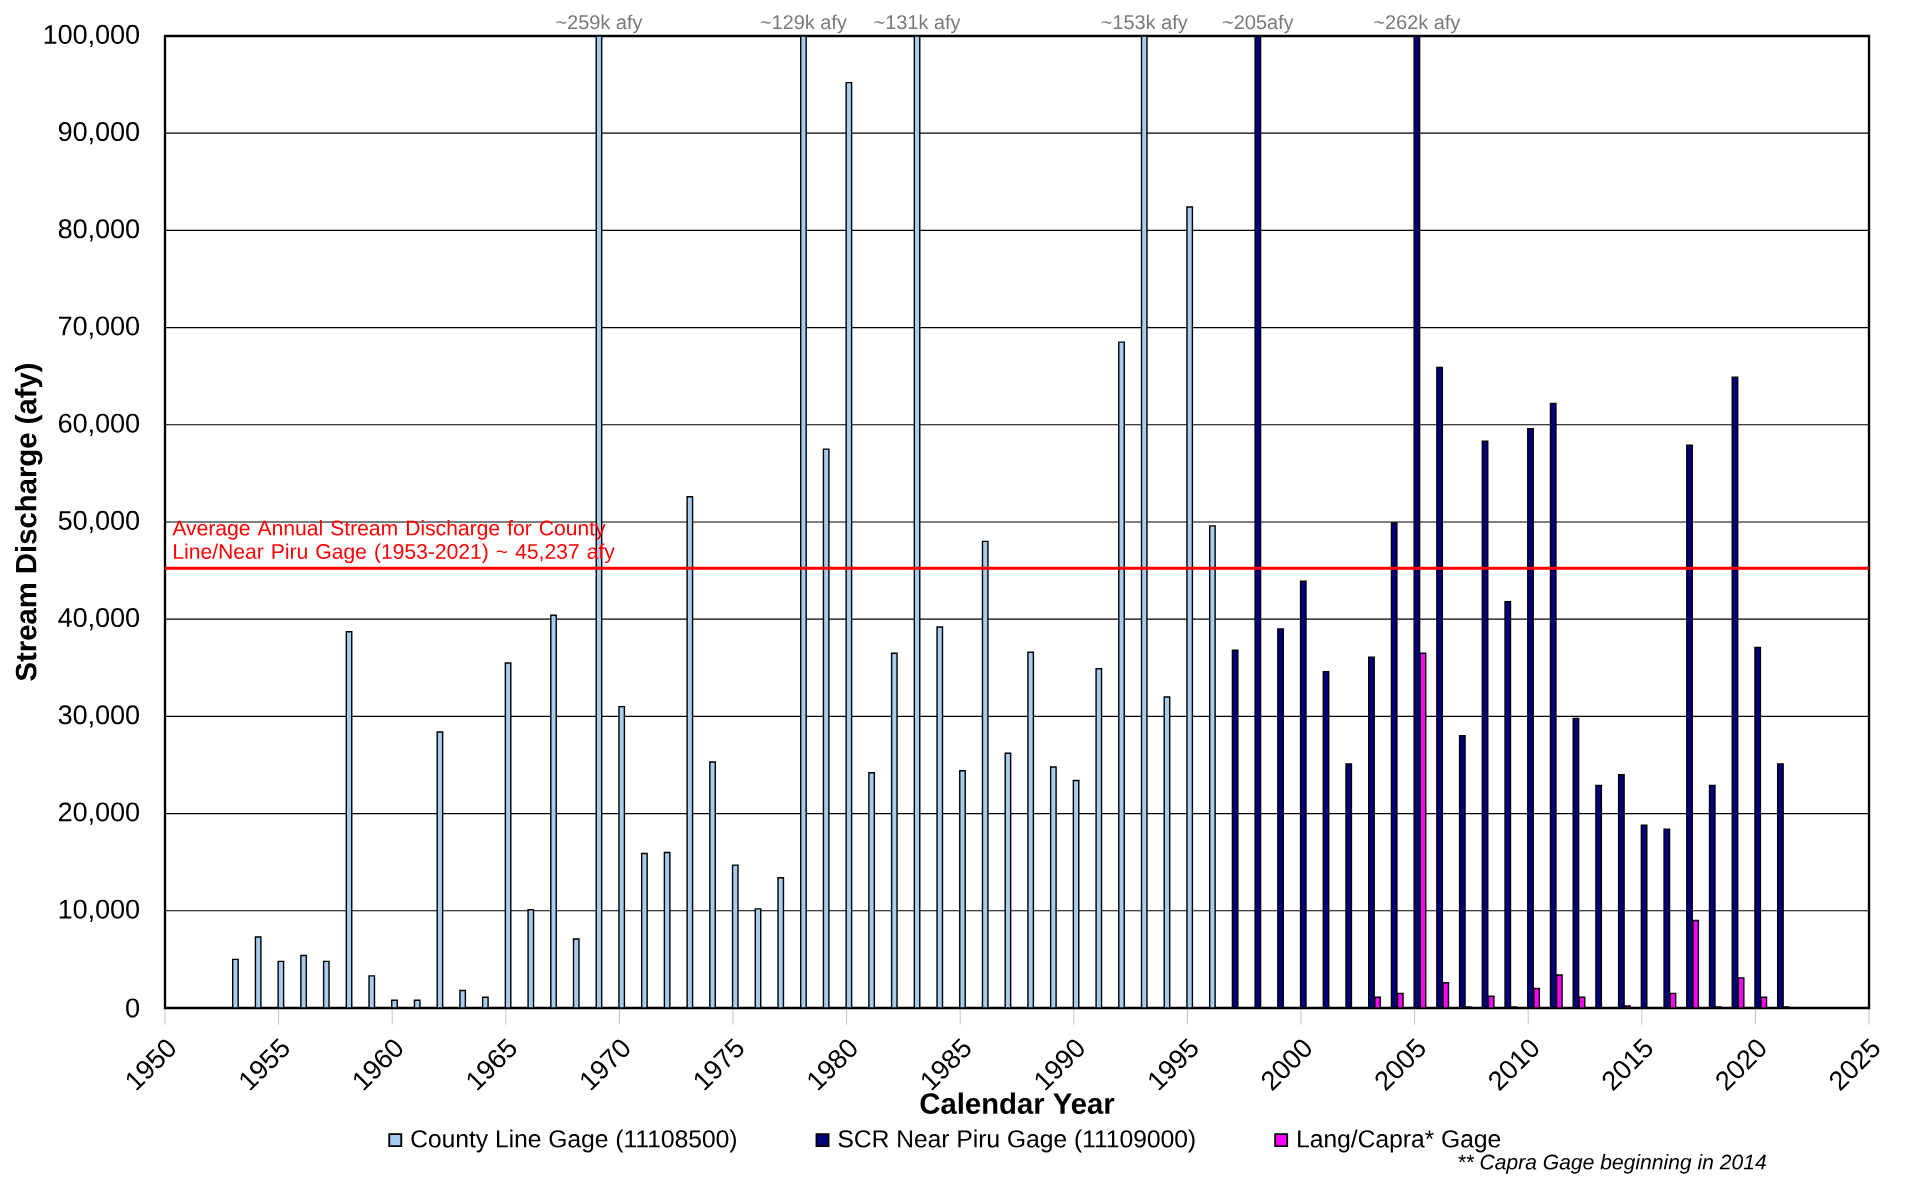  I want to click on y-tick-label: 40,000, so click(98, 619).